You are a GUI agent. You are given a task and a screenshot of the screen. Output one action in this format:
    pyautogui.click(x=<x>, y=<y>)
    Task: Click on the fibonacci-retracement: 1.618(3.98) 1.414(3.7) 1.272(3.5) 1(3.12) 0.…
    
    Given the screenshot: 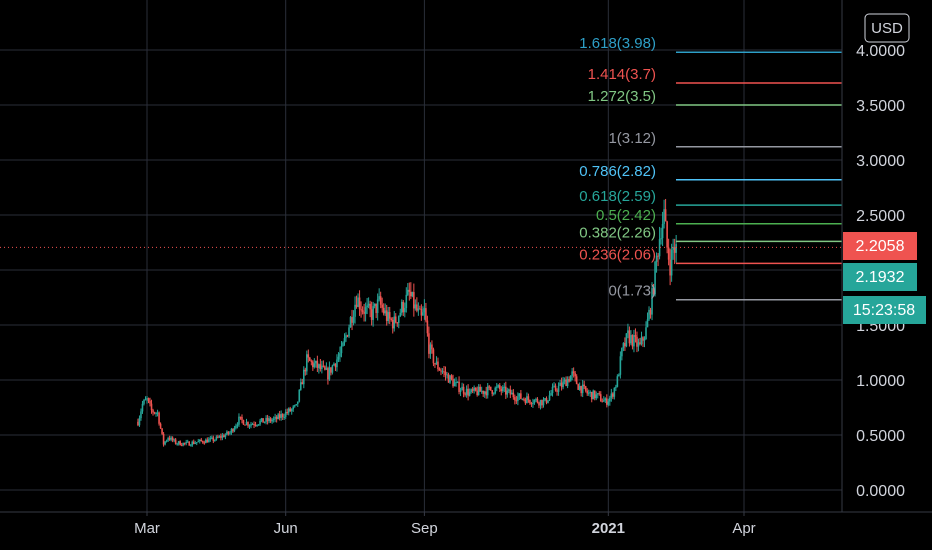 What is the action you would take?
    pyautogui.click(x=710, y=168)
    